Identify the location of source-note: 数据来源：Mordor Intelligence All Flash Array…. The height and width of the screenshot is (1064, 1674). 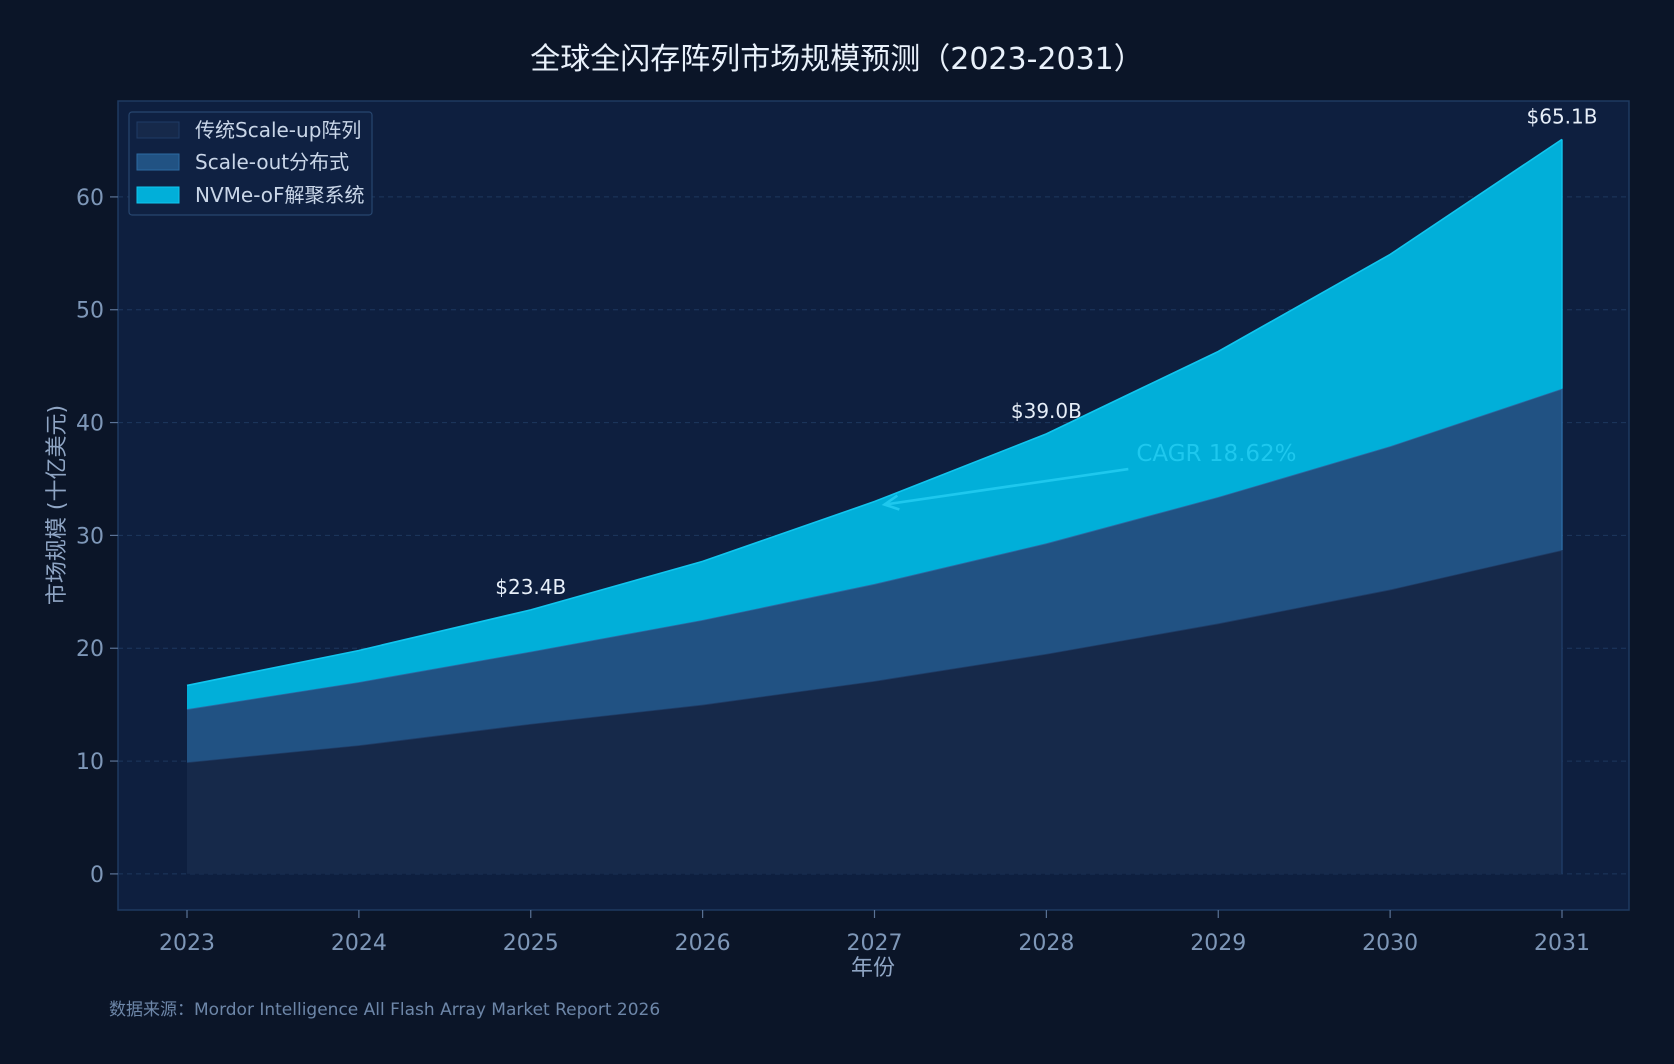
(384, 1010).